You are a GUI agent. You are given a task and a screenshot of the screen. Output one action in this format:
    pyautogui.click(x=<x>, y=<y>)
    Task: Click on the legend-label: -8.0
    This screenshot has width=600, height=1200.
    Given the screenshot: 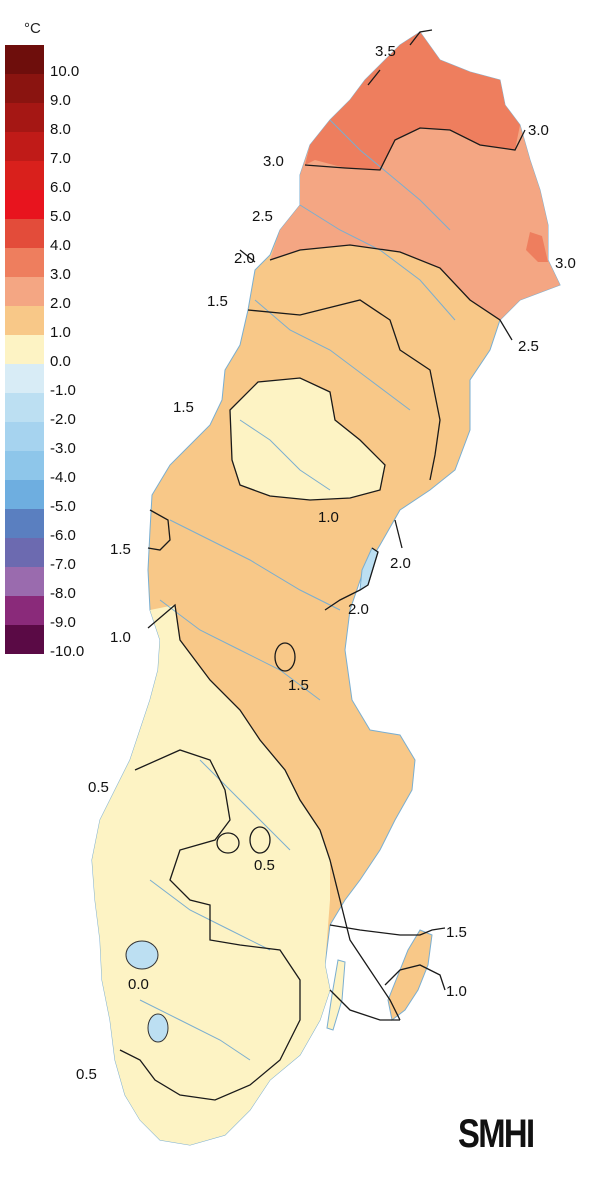 What is the action you would take?
    pyautogui.click(x=63, y=593)
    